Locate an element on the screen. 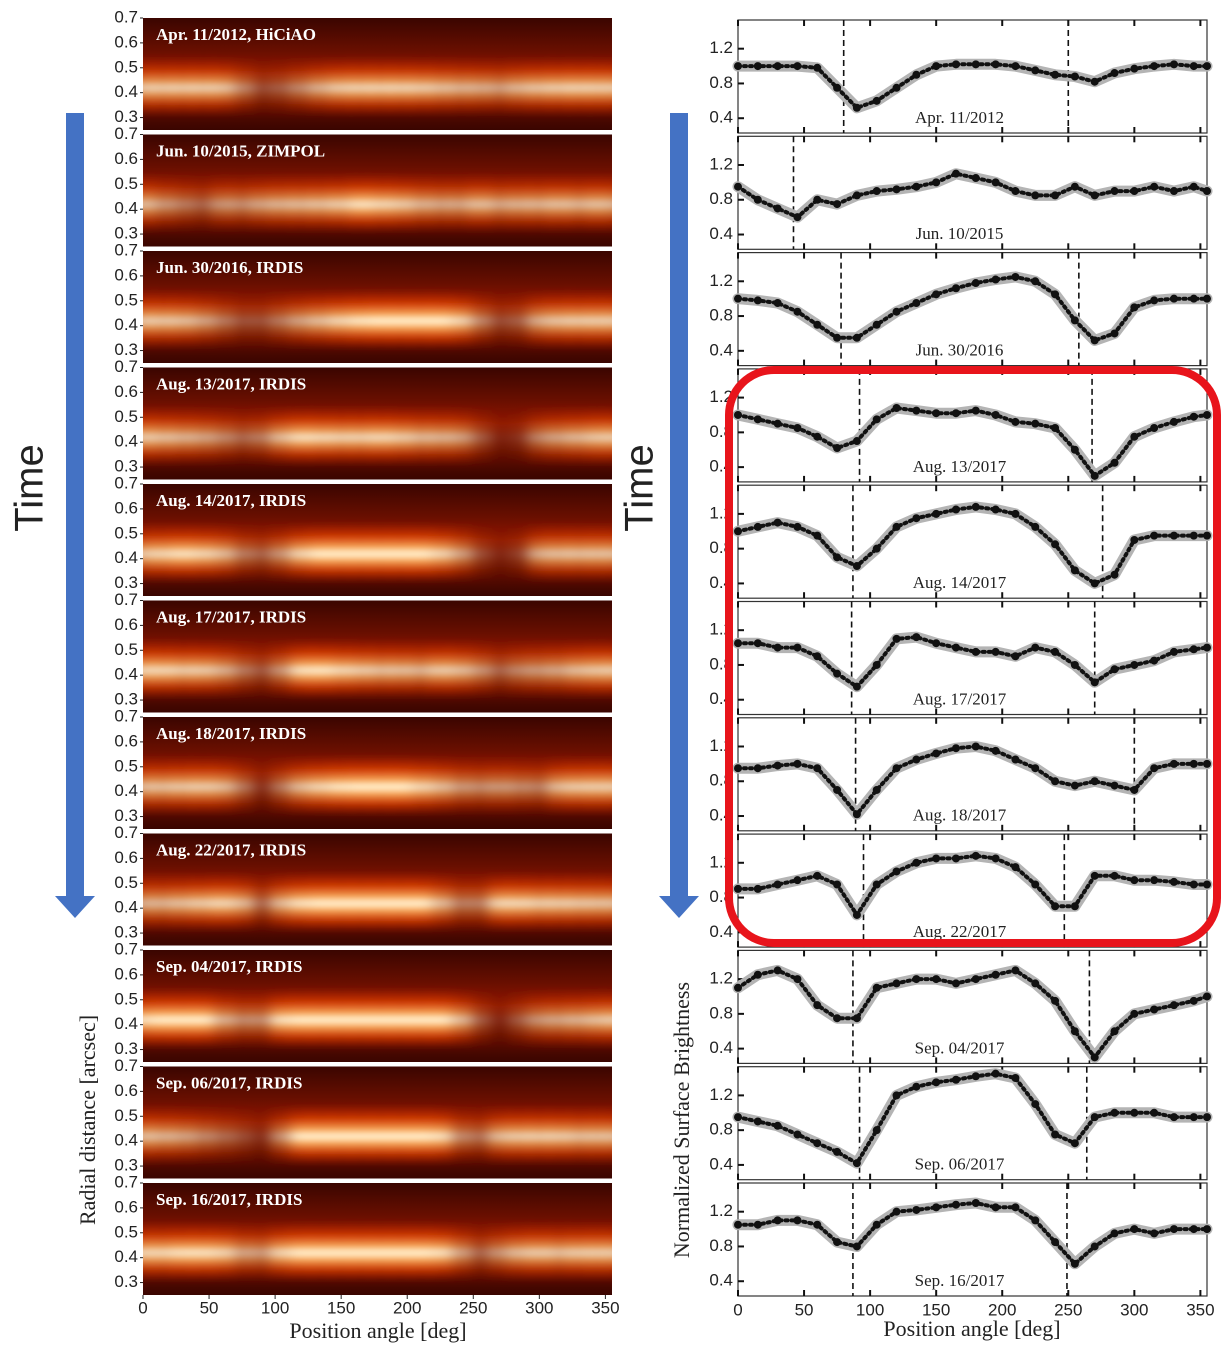  time-label: Time is located at coordinates (30, 487).